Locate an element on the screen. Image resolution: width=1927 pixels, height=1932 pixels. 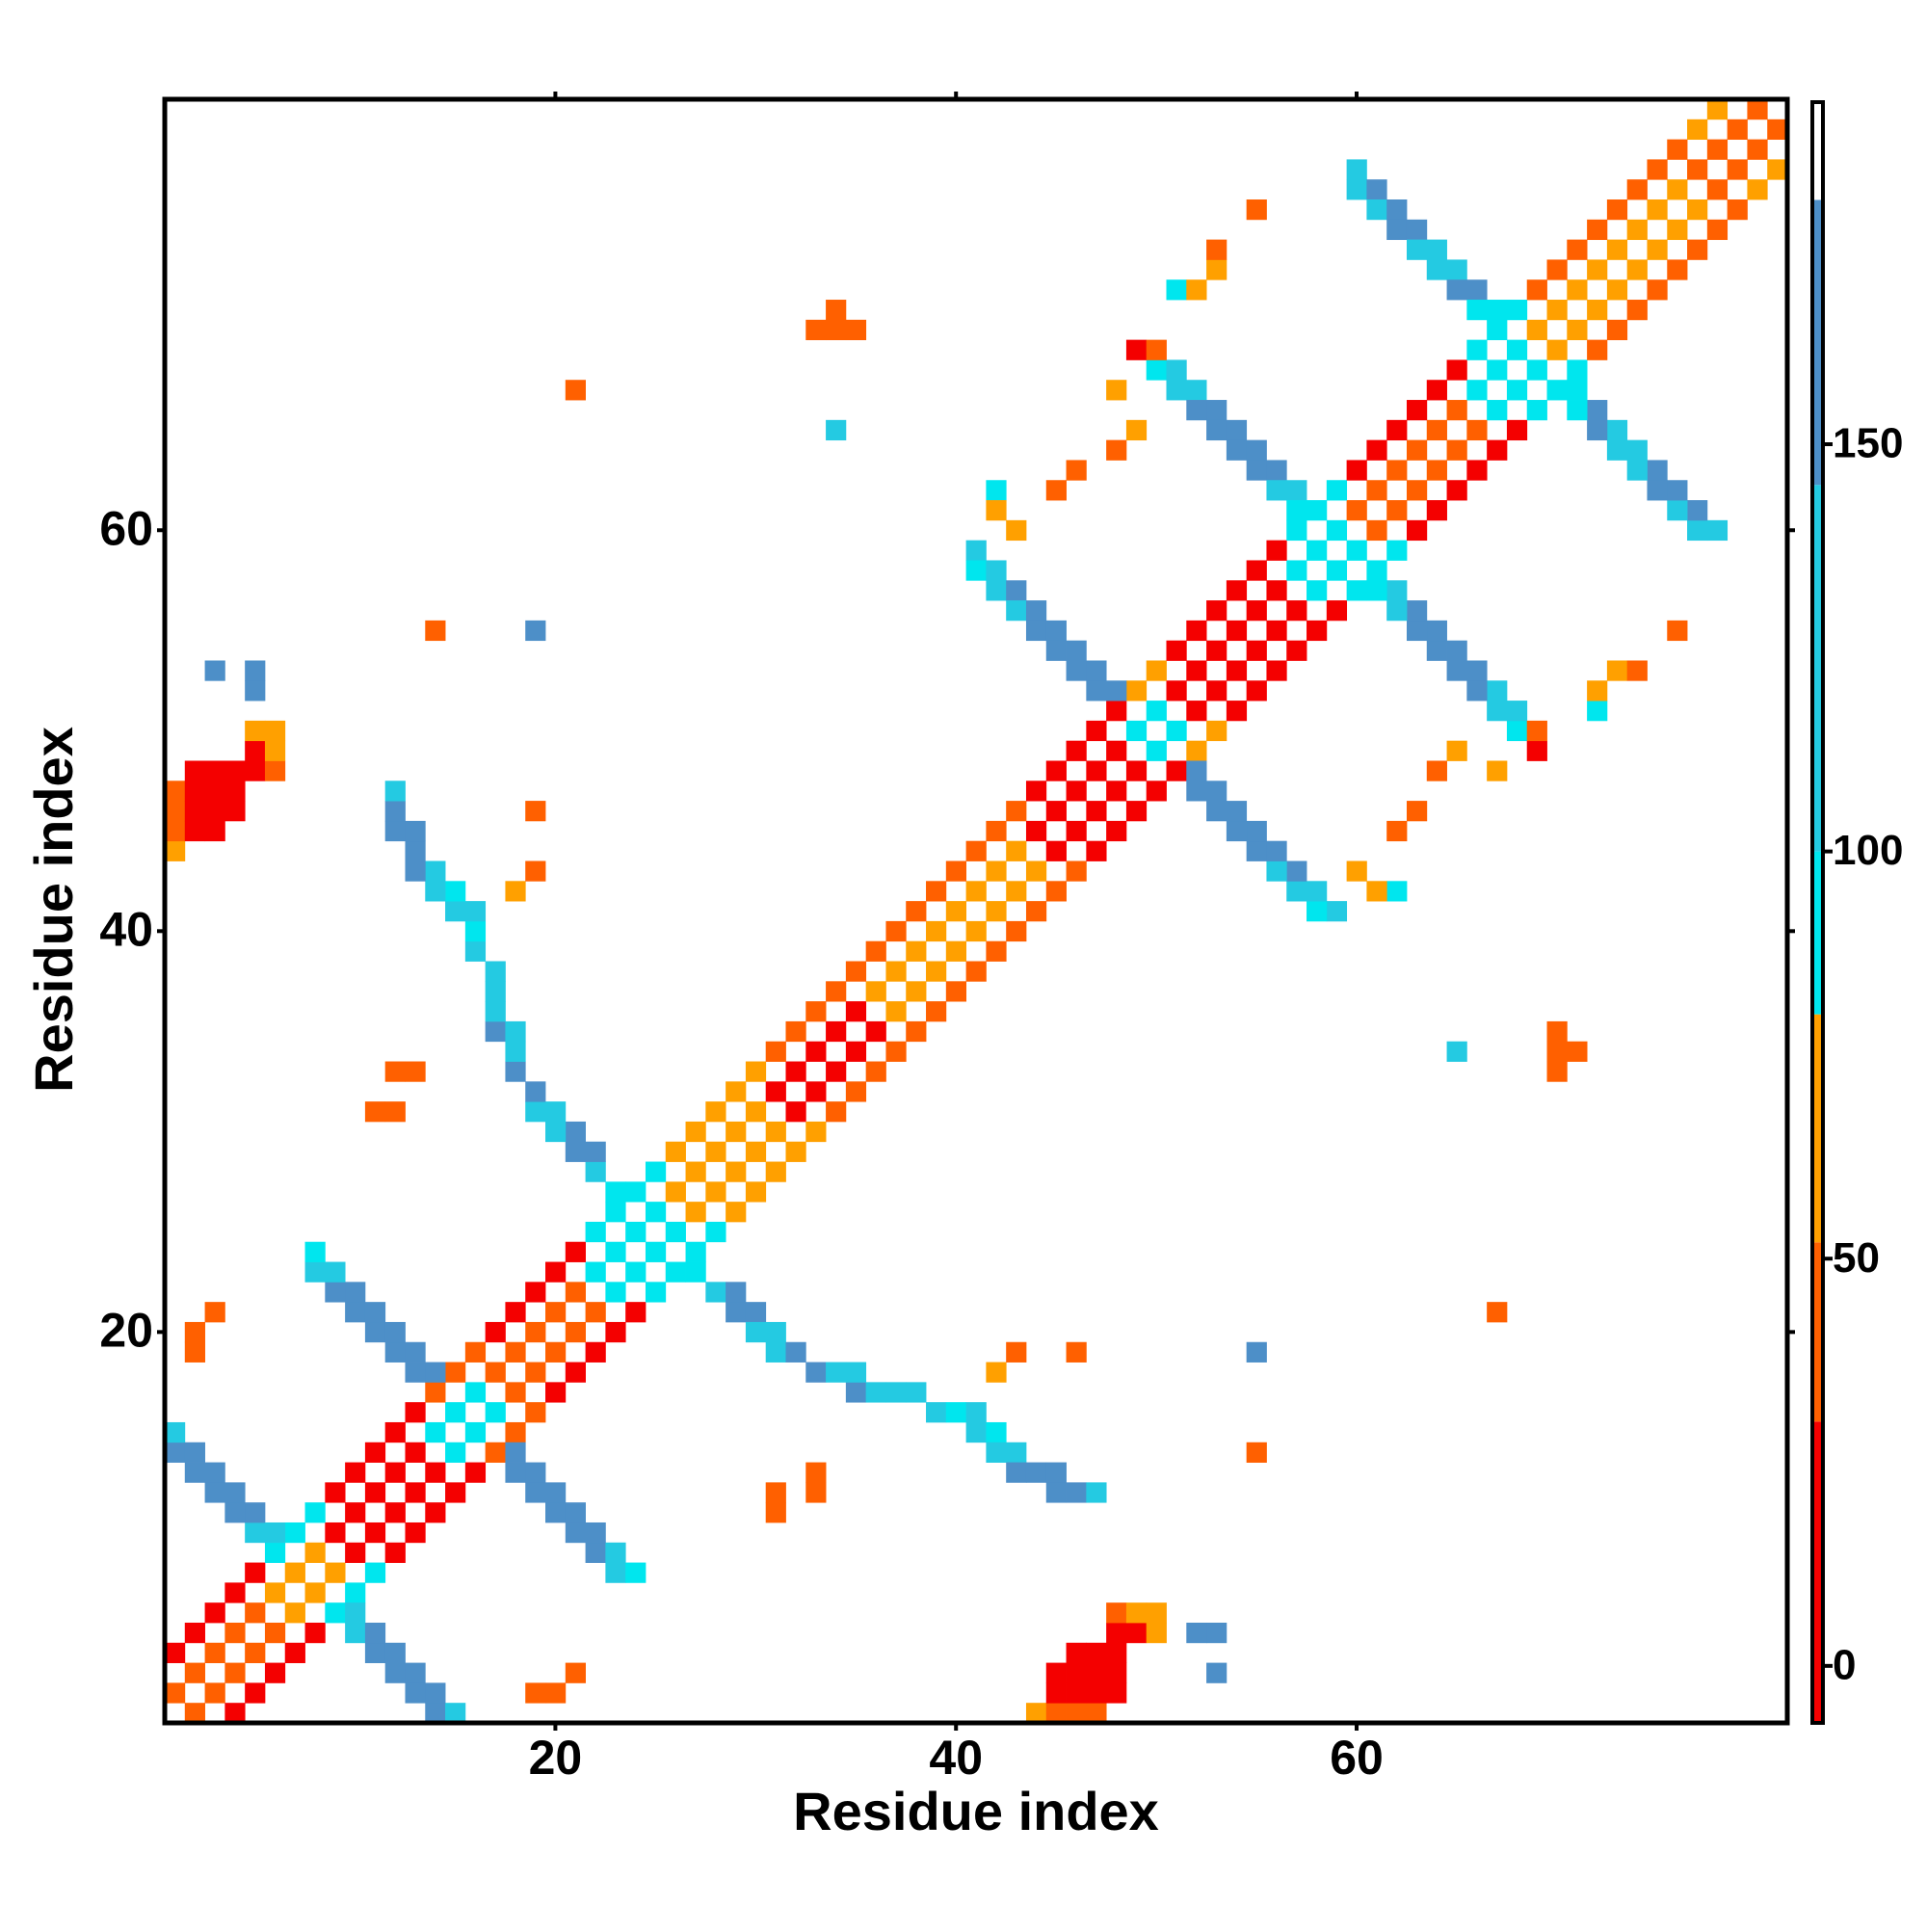
colorbar-tick-label: 50 is located at coordinates (1856, 1258).